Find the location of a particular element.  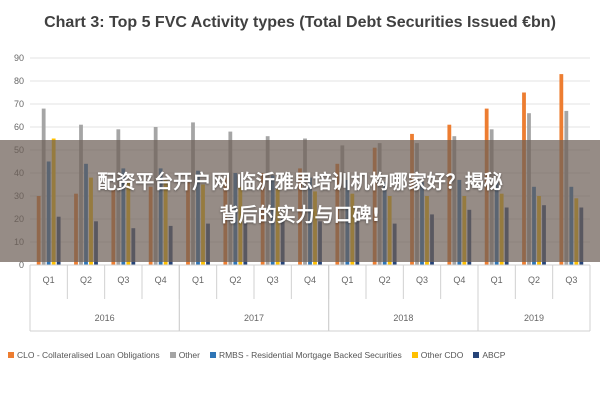

legend-label: ABCP is located at coordinates (494, 355).